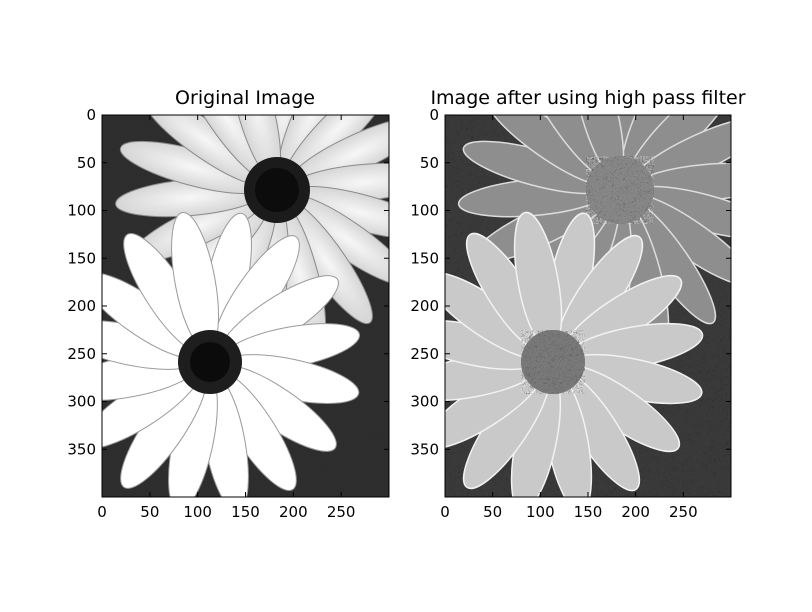 Image resolution: width=812 pixels, height=612 pixels. Describe the element at coordinates (245, 98) in the screenshot. I see `panel-1-title: Original Image` at that location.